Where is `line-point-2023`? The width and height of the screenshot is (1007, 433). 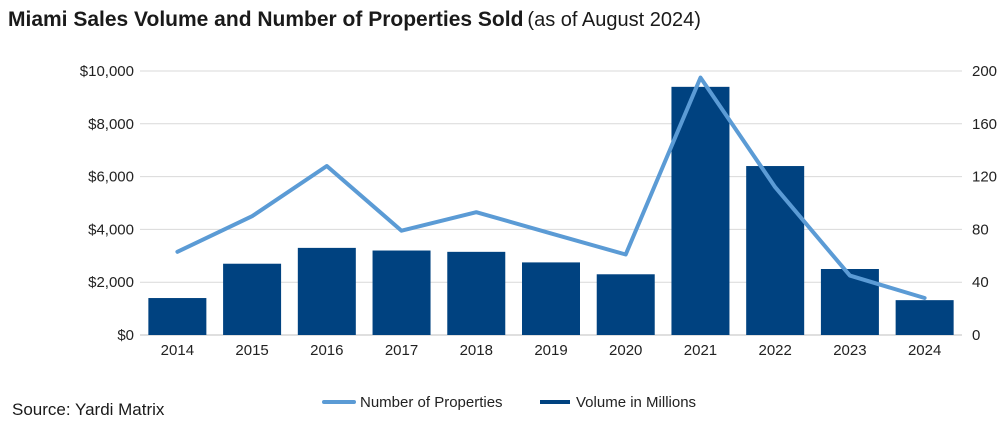 line-point-2023 is located at coordinates (850, 276).